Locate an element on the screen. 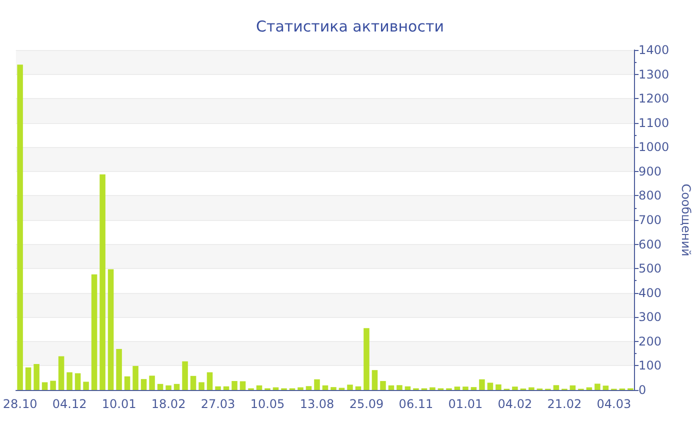  y-tick-label: 1400 is located at coordinates (654, 50).